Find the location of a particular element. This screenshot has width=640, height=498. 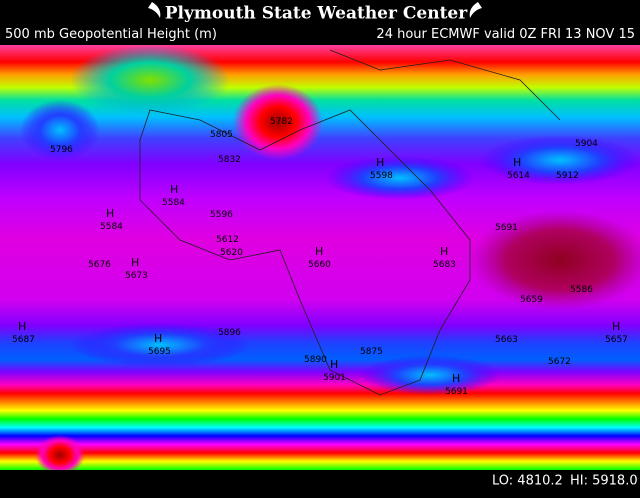

height-label: 5612 is located at coordinates (227, 240).